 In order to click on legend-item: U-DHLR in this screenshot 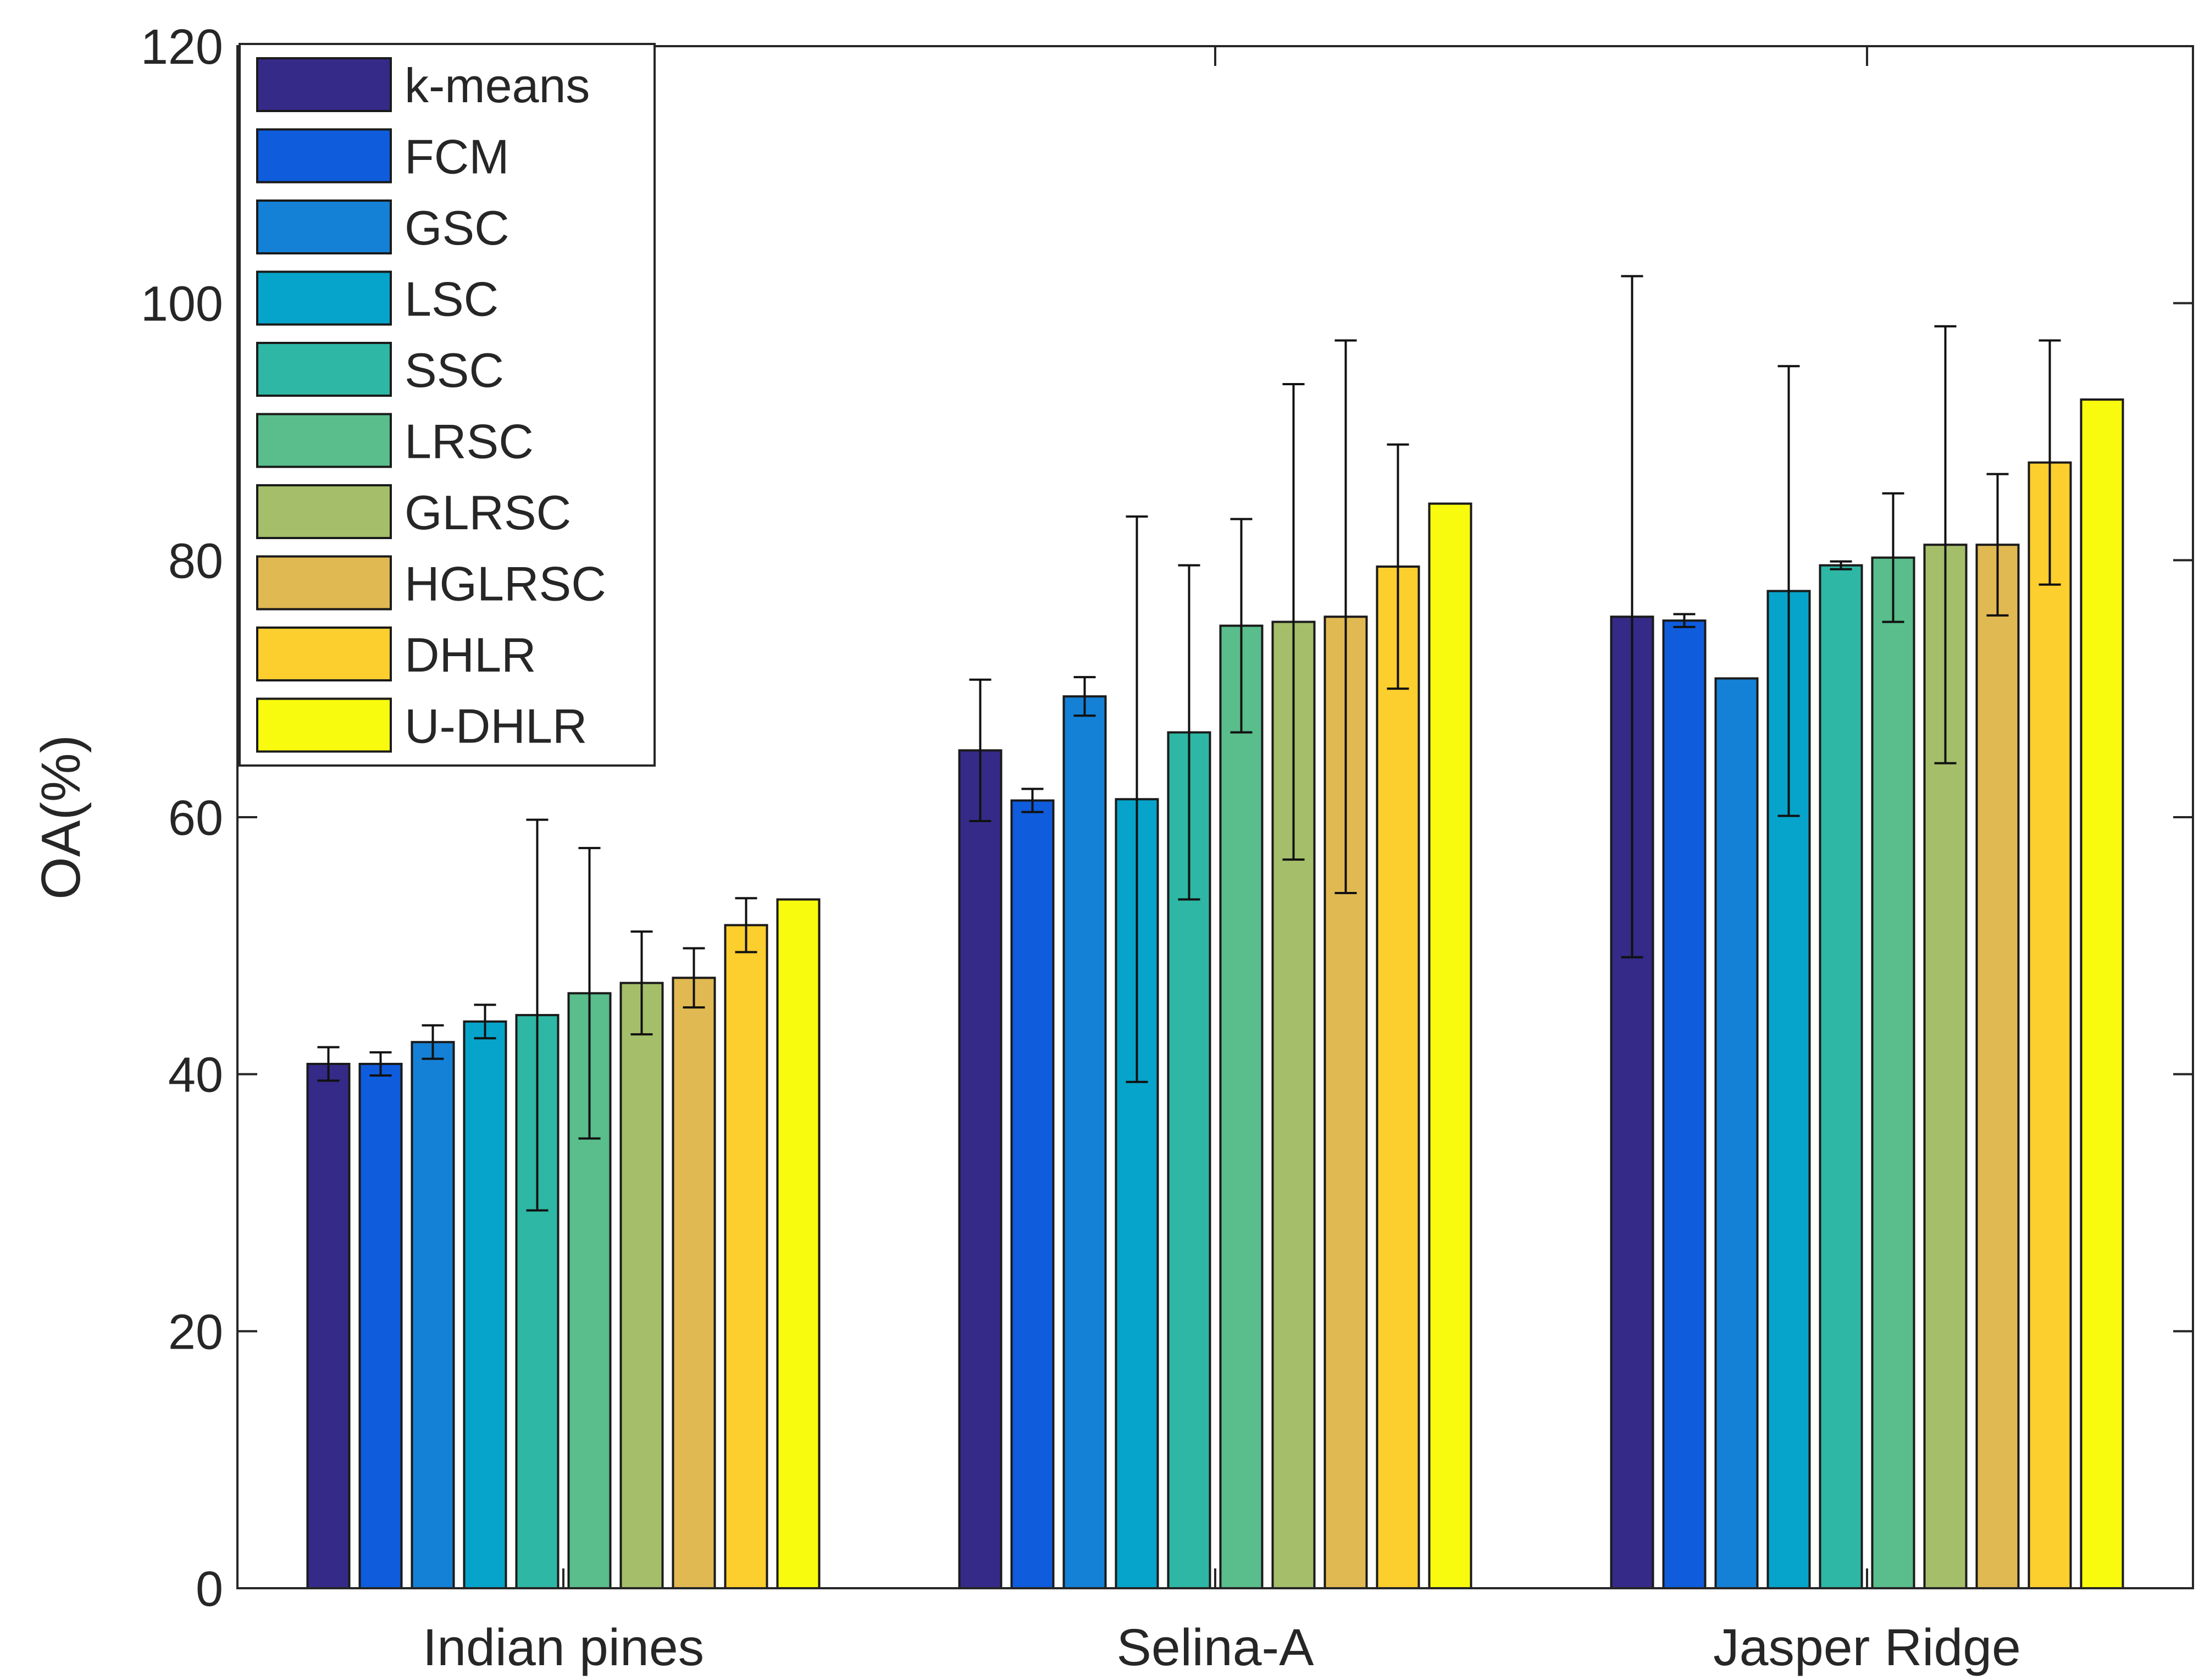, I will do `click(421, 725)`.